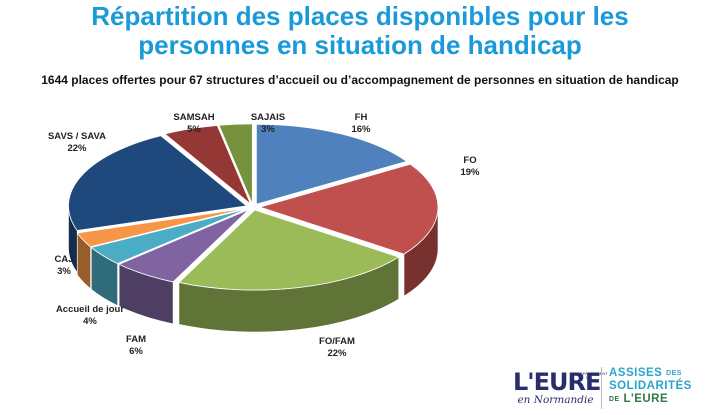 Image resolution: width=720 pixels, height=415 pixels. Describe the element at coordinates (90, 315) in the screenshot. I see `slice-label-accueil-de-jour: Accueil de jour 4%` at that location.